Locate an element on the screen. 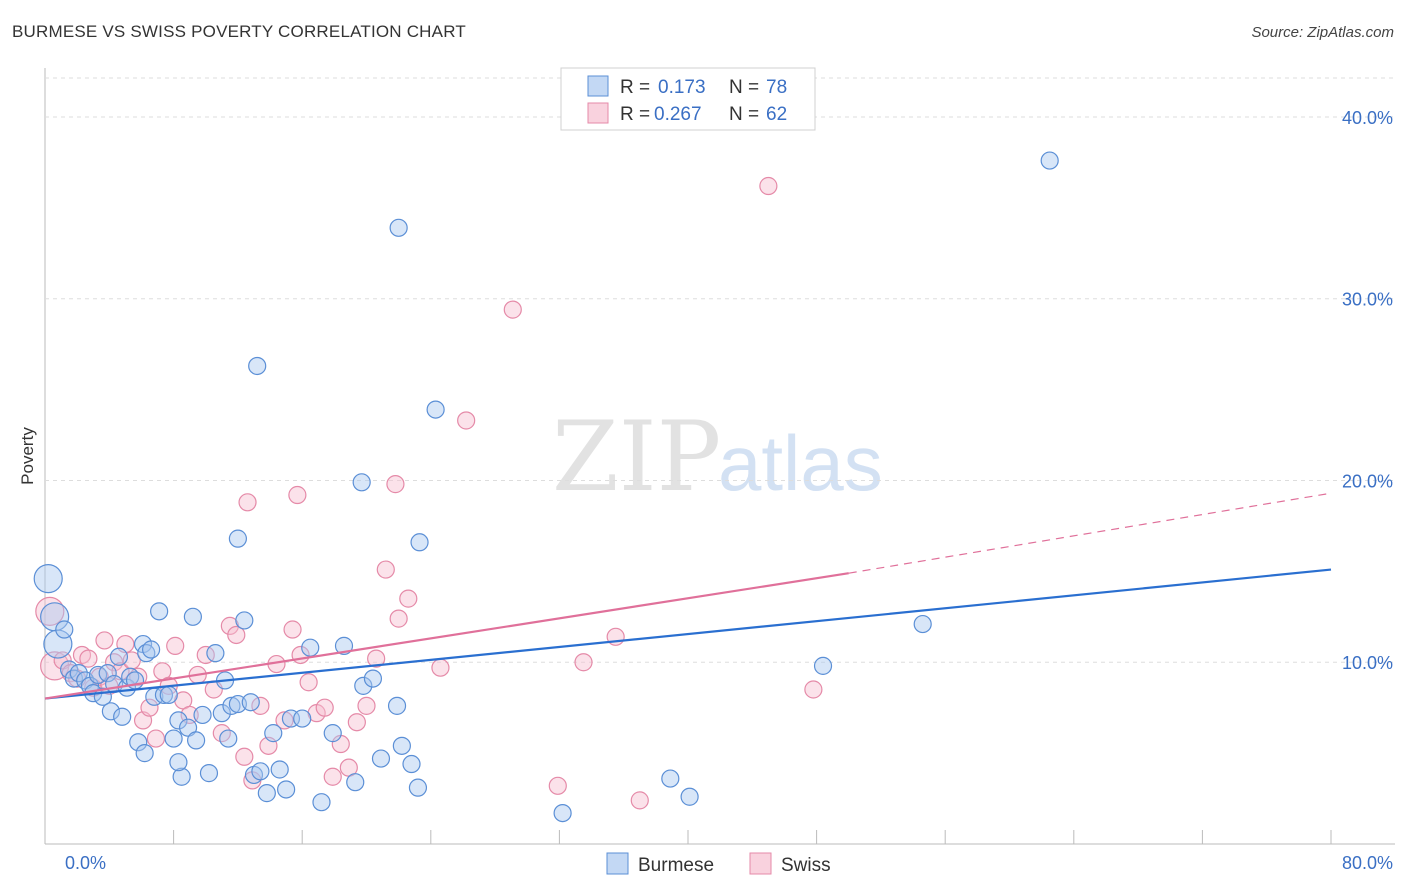 Image resolution: width=1406 pixels, height=892 pixels. y-axis-tick-labels: 10.0% 20.0% 30.0% 40.0% is located at coordinates (1367, 390).